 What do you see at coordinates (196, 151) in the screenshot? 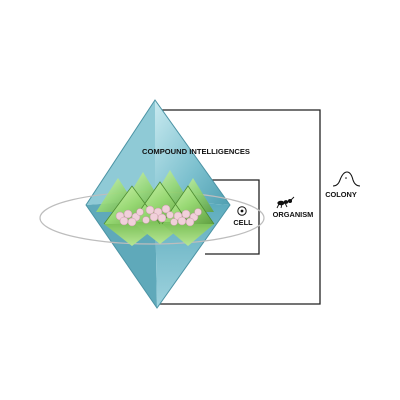
I see `compound-intelligences-label: COMPOUND INTELLIGENCES` at bounding box center [196, 151].